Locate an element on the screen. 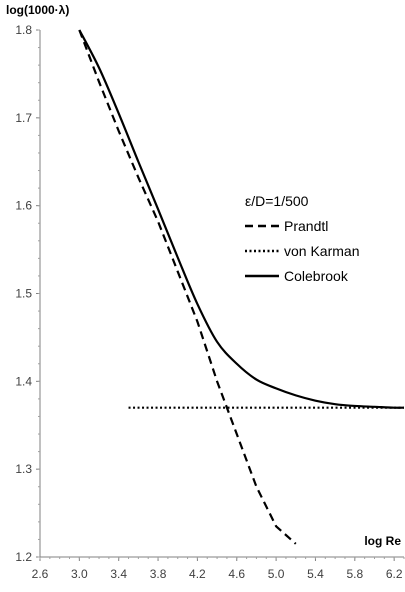  y-tick-label: 1.3 is located at coordinates (23, 469).